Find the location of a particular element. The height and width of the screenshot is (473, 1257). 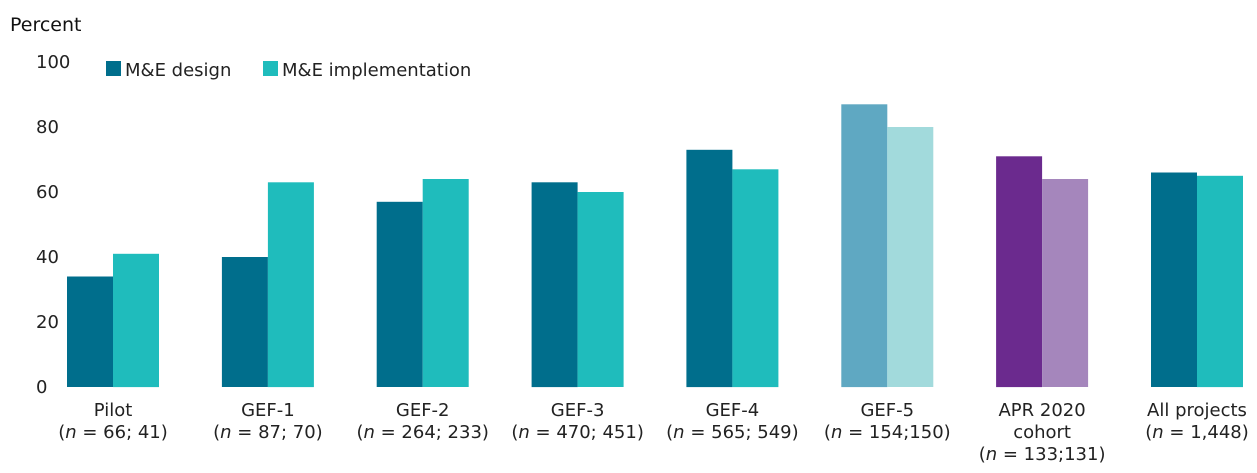

category-label: APR 2020 is located at coordinates (1041, 410).